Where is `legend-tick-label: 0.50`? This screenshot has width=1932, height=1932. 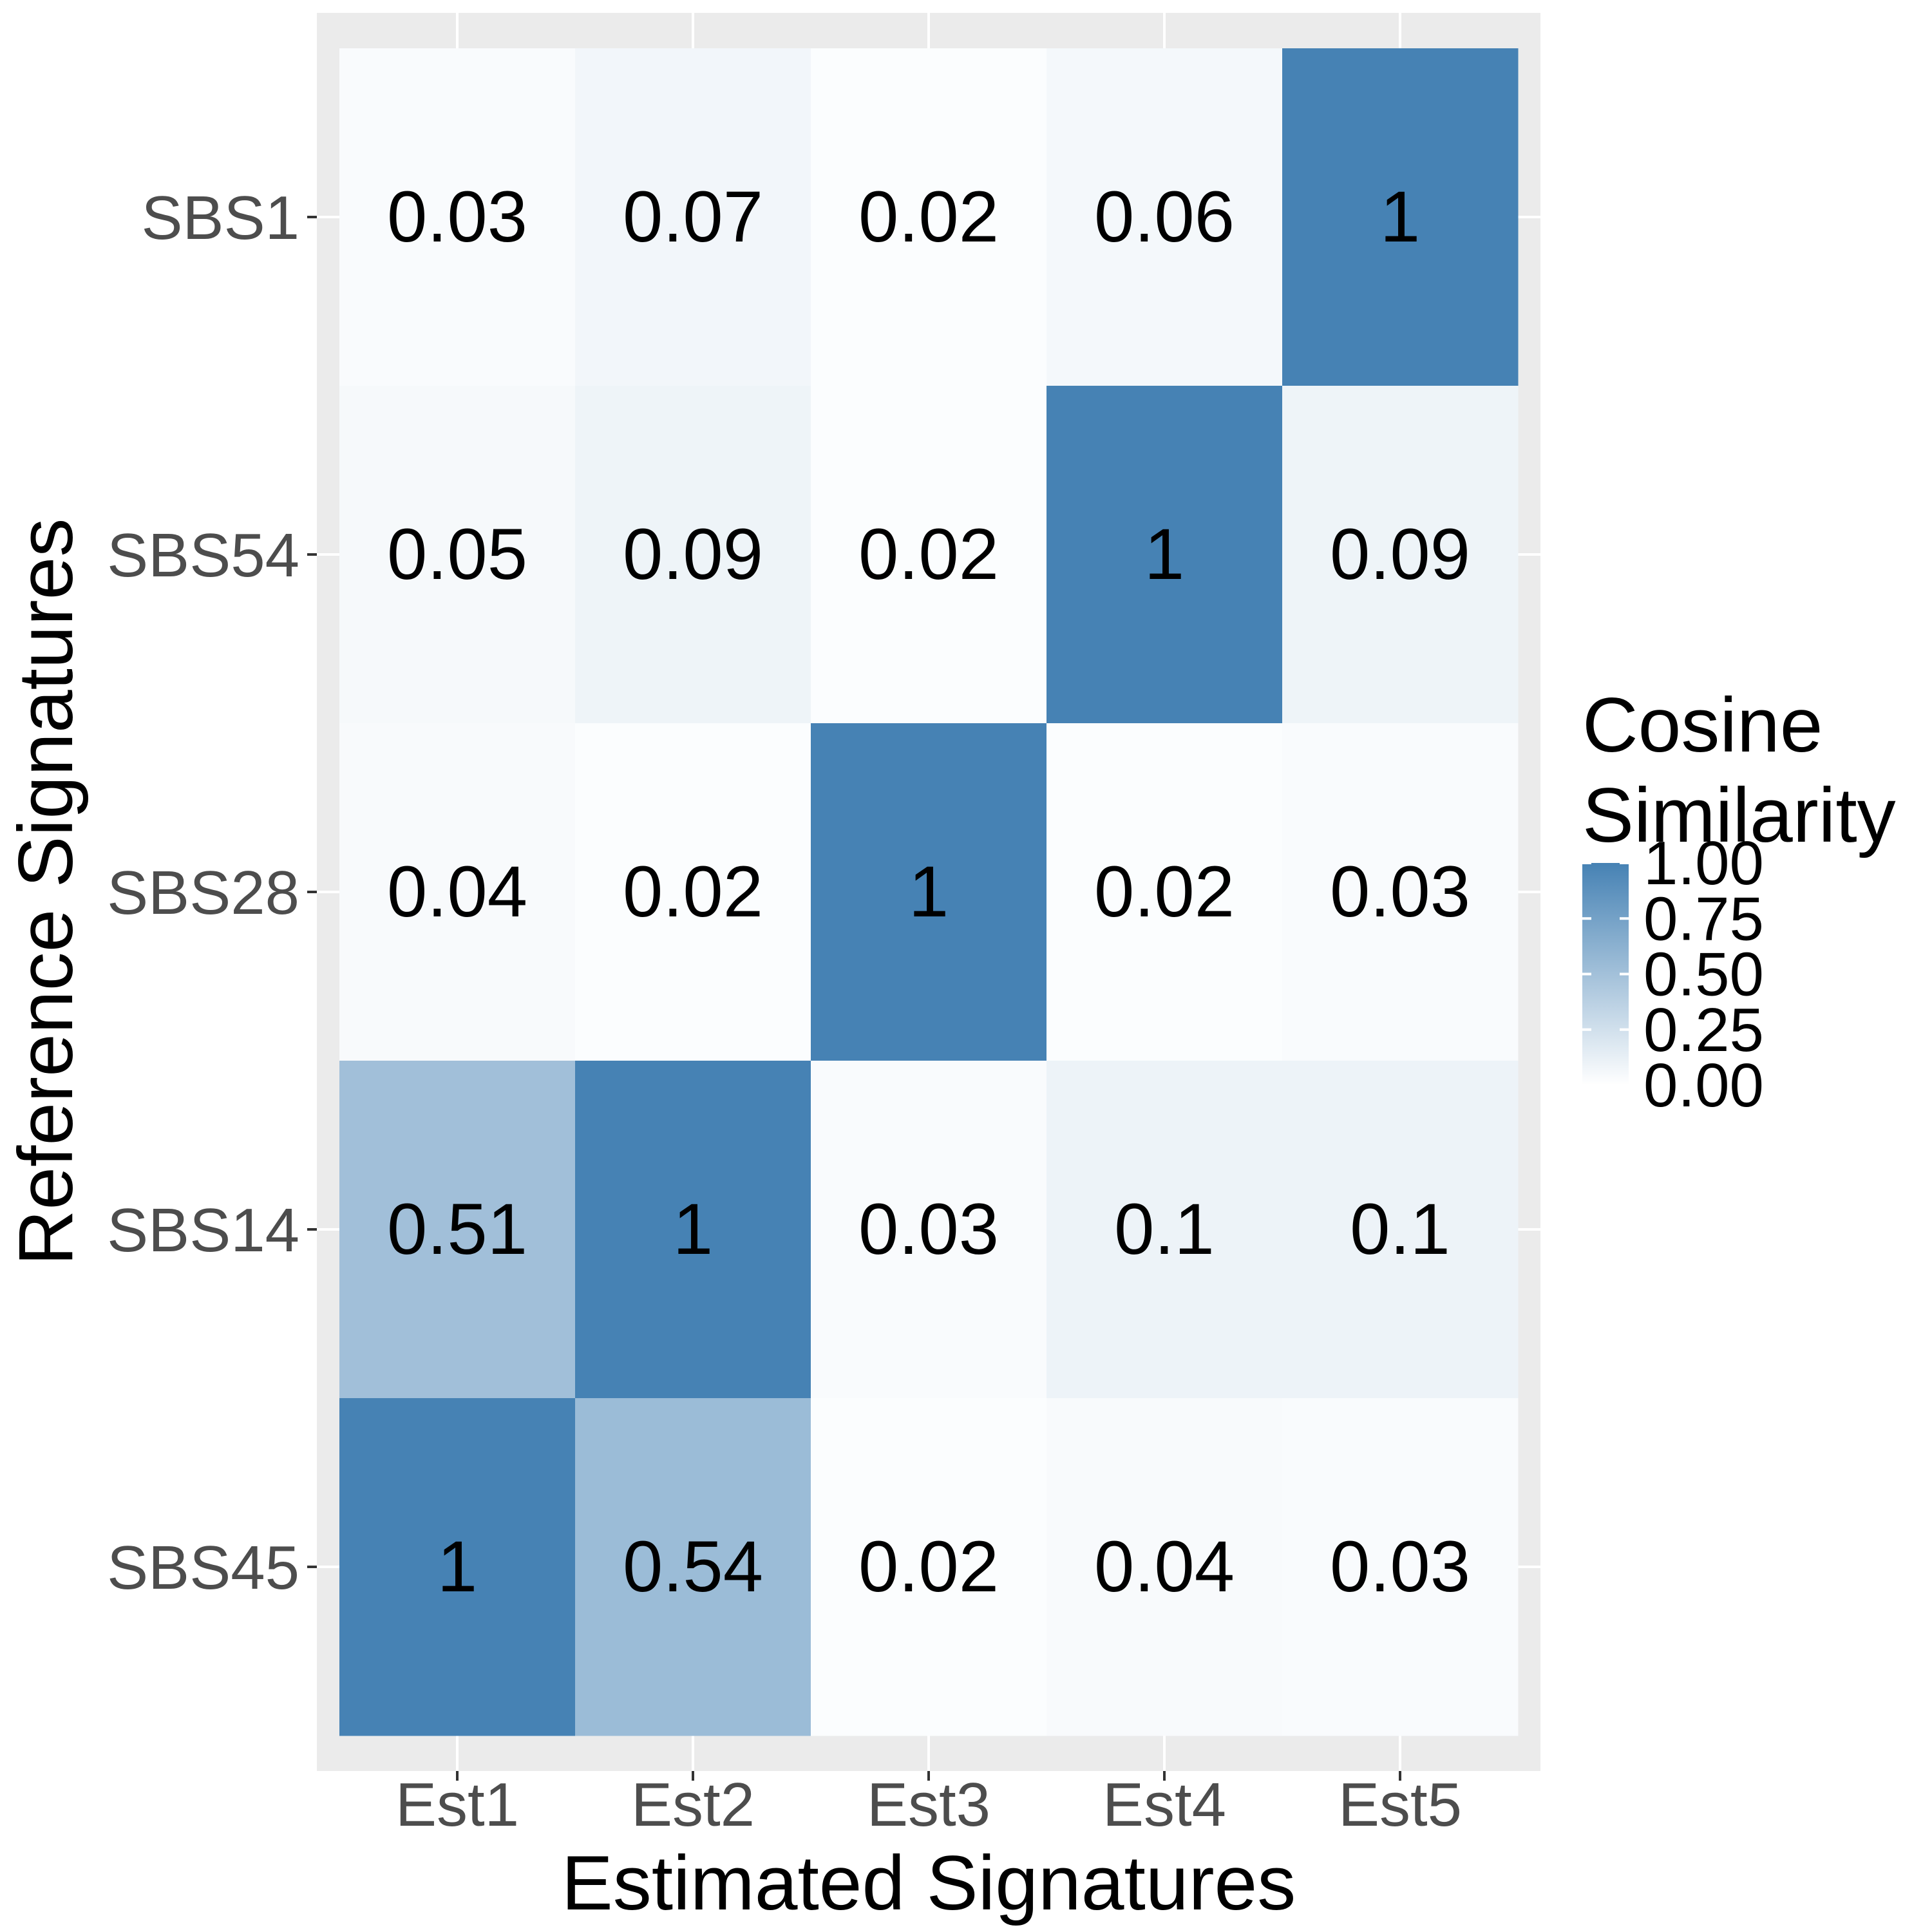
legend-tick-label: 0.50 is located at coordinates (1704, 975).